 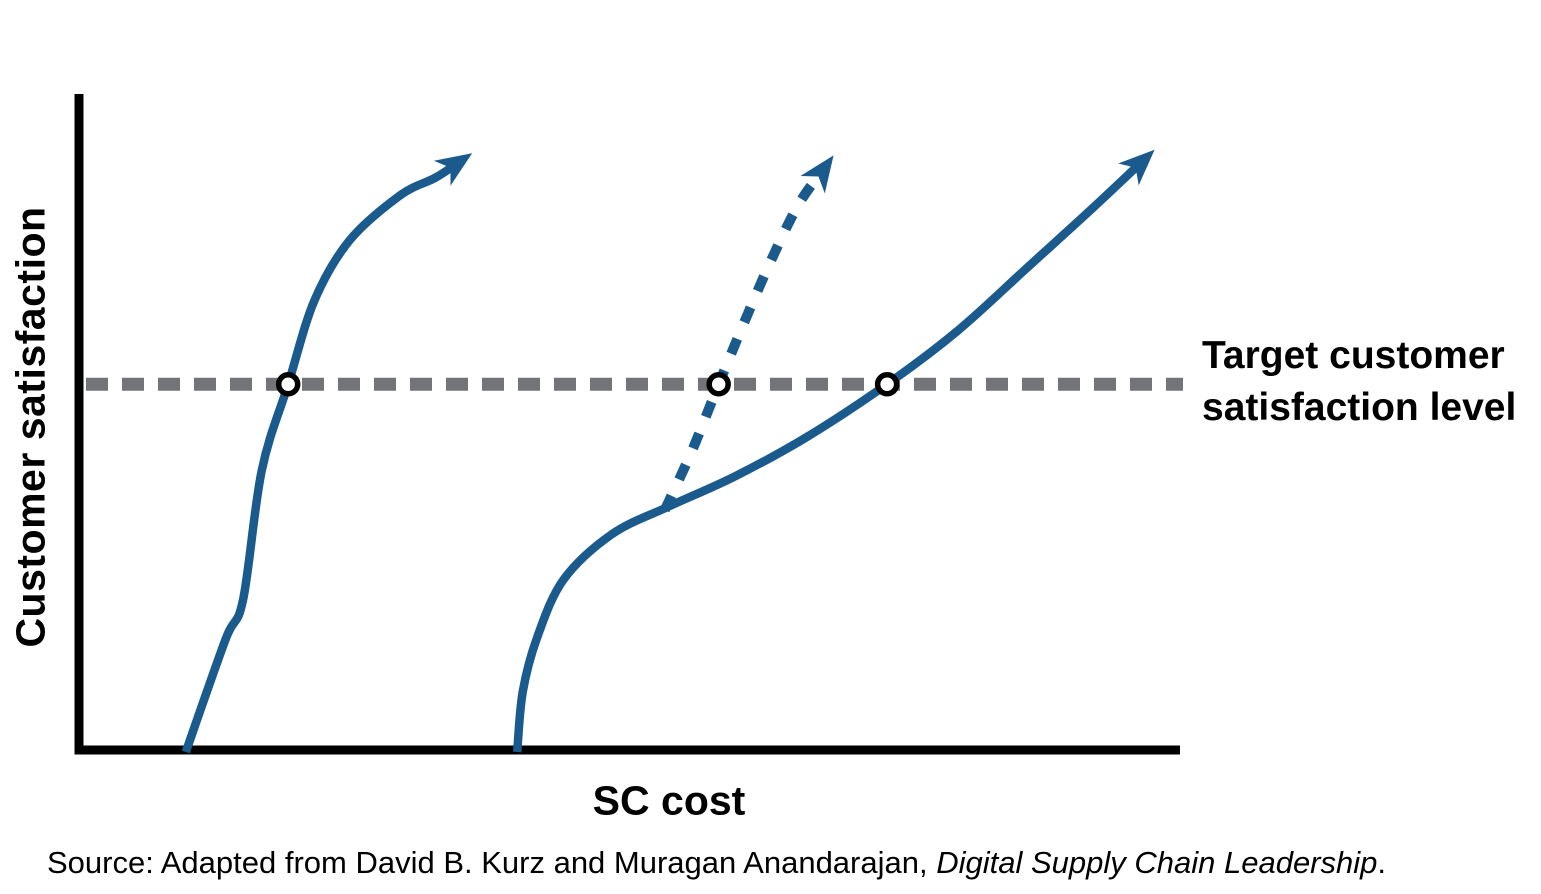 I want to click on x-axis-label: SC cost, so click(x=669, y=800).